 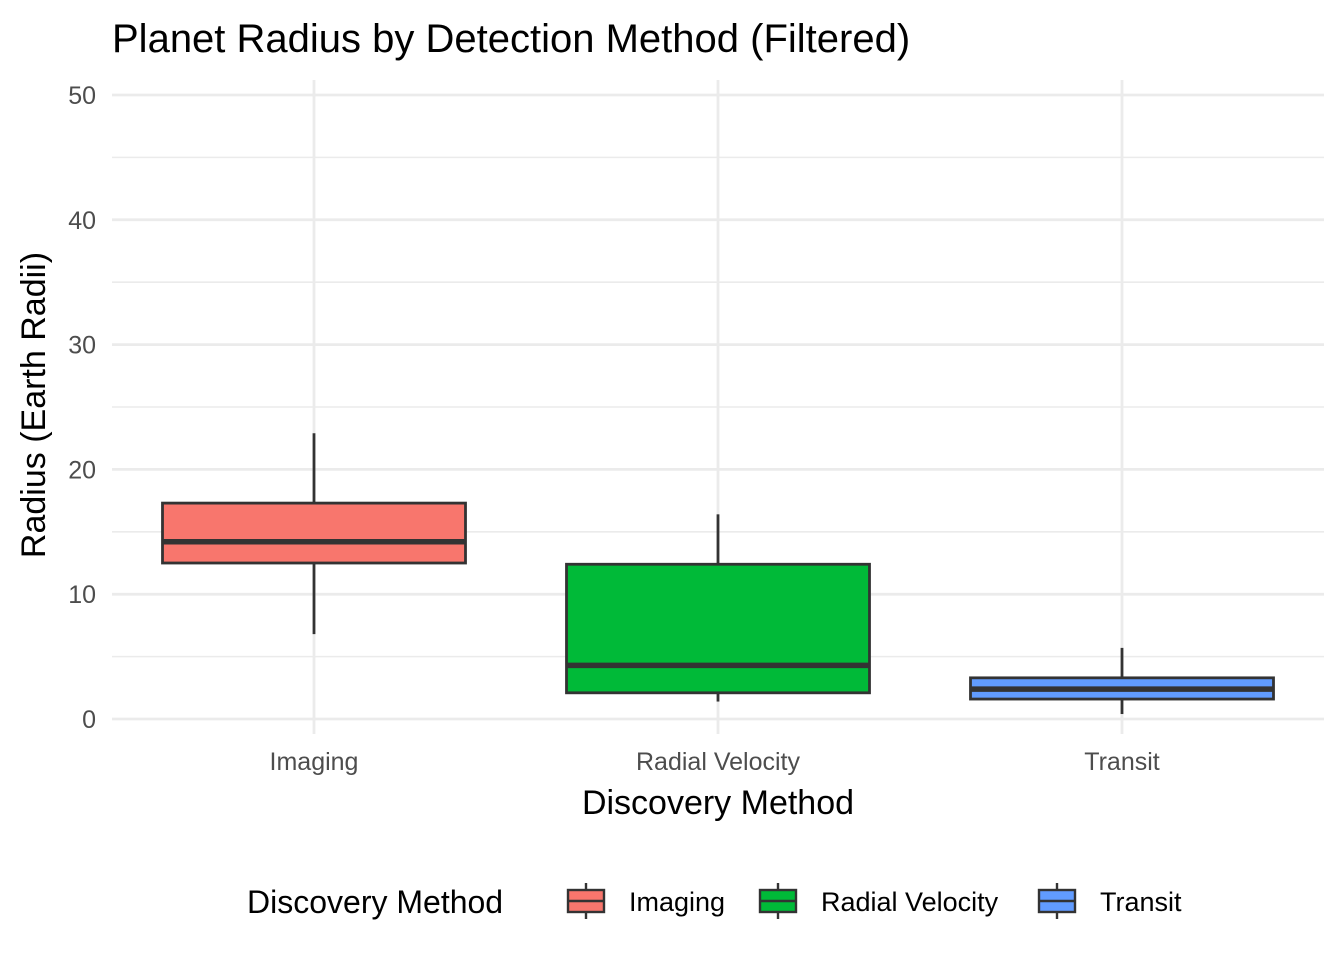 I want to click on box-radial-velocity, so click(x=718, y=608).